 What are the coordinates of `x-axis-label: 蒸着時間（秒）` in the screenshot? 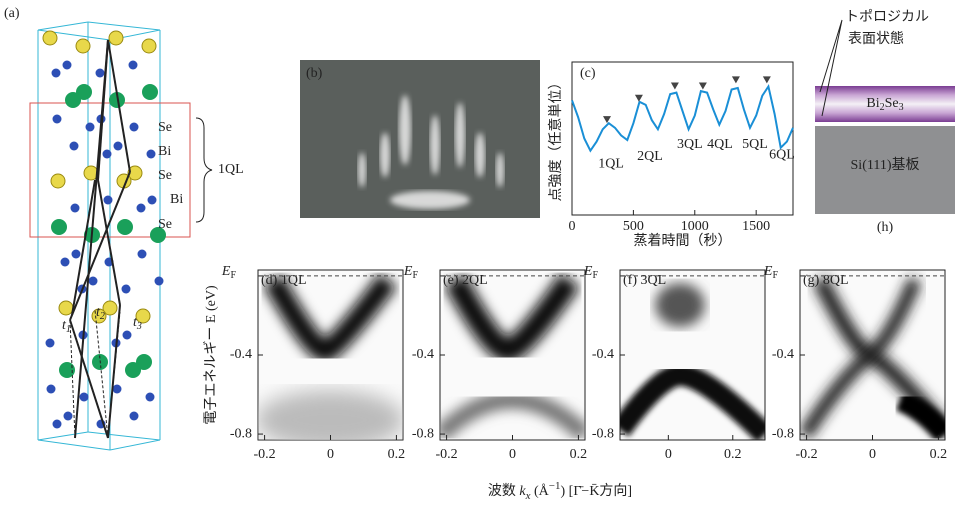 It's located at (683, 241).